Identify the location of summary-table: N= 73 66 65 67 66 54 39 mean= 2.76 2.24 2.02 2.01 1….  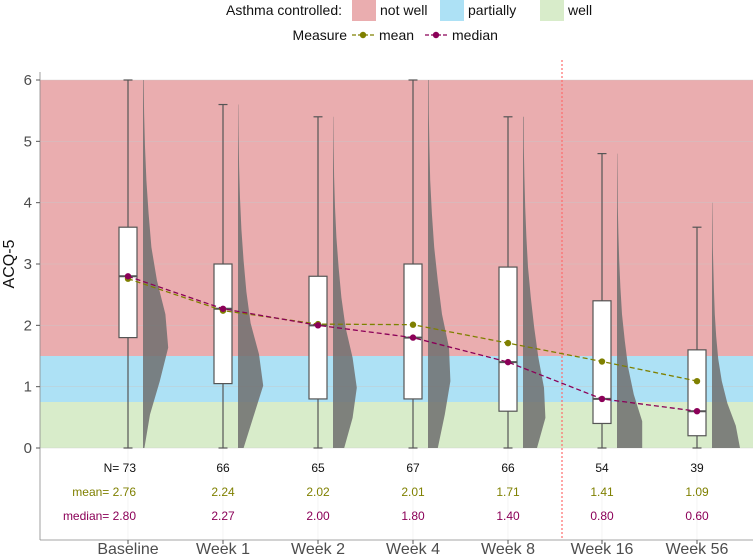
(386, 492).